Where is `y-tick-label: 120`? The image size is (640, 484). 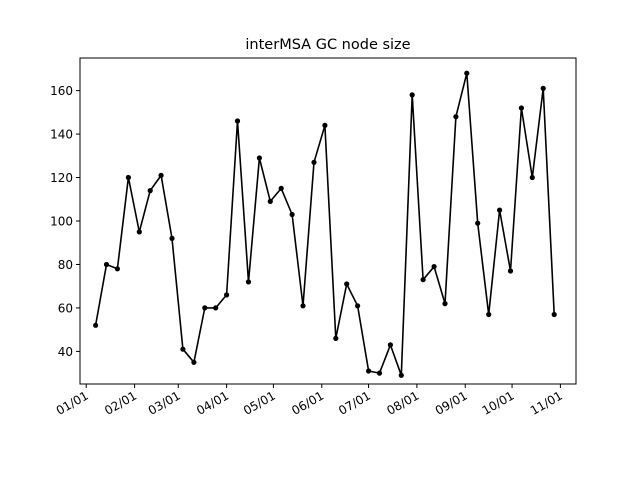 y-tick-label: 120 is located at coordinates (61, 178).